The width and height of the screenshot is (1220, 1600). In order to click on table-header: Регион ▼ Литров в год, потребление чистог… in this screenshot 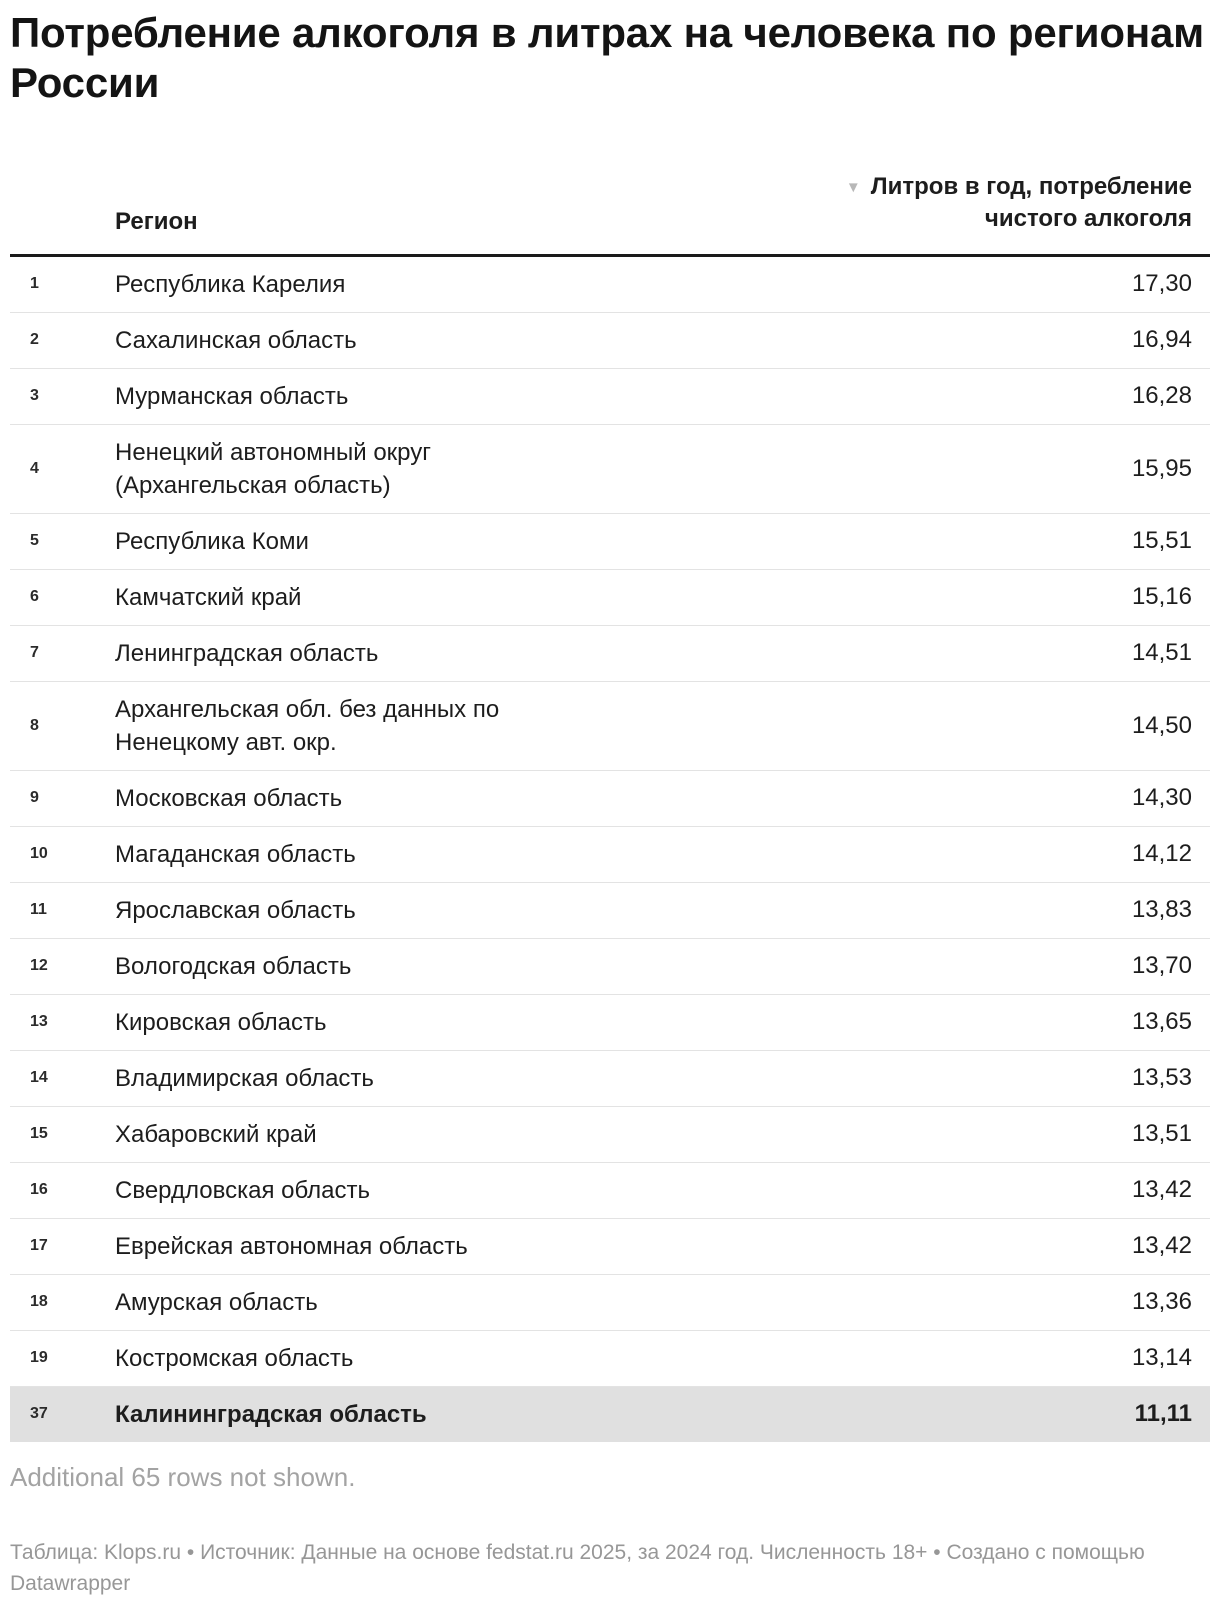, I will do `click(610, 214)`.